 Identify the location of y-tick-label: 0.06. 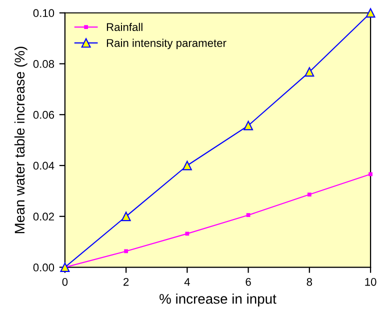
(43, 114).